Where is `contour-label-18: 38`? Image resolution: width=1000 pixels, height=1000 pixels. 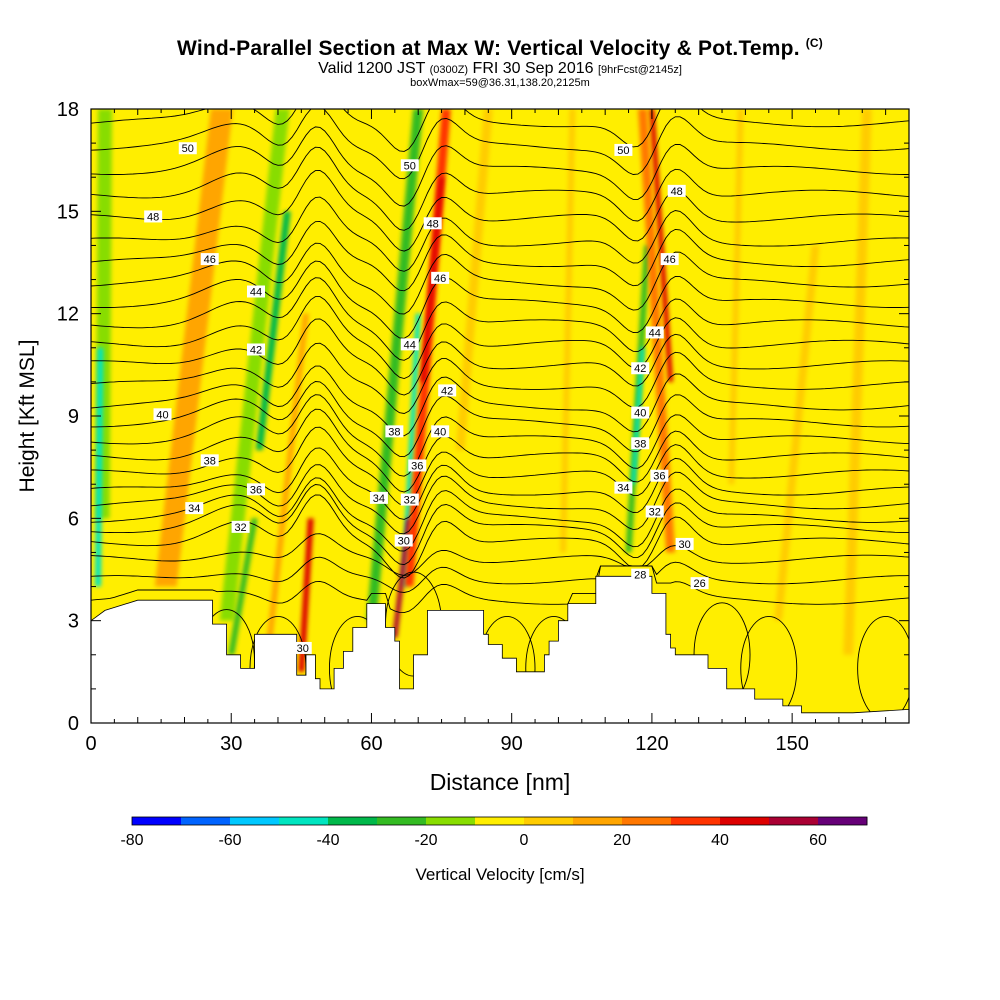 contour-label-18: 38 is located at coordinates (210, 461).